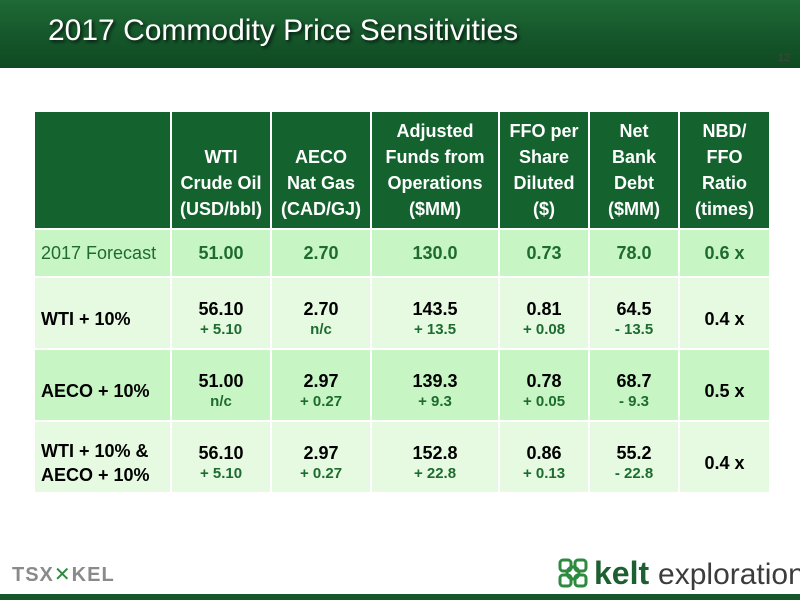 The image size is (800, 600). What do you see at coordinates (102, 253) in the screenshot?
I see `row-label: 2017 Forecast` at bounding box center [102, 253].